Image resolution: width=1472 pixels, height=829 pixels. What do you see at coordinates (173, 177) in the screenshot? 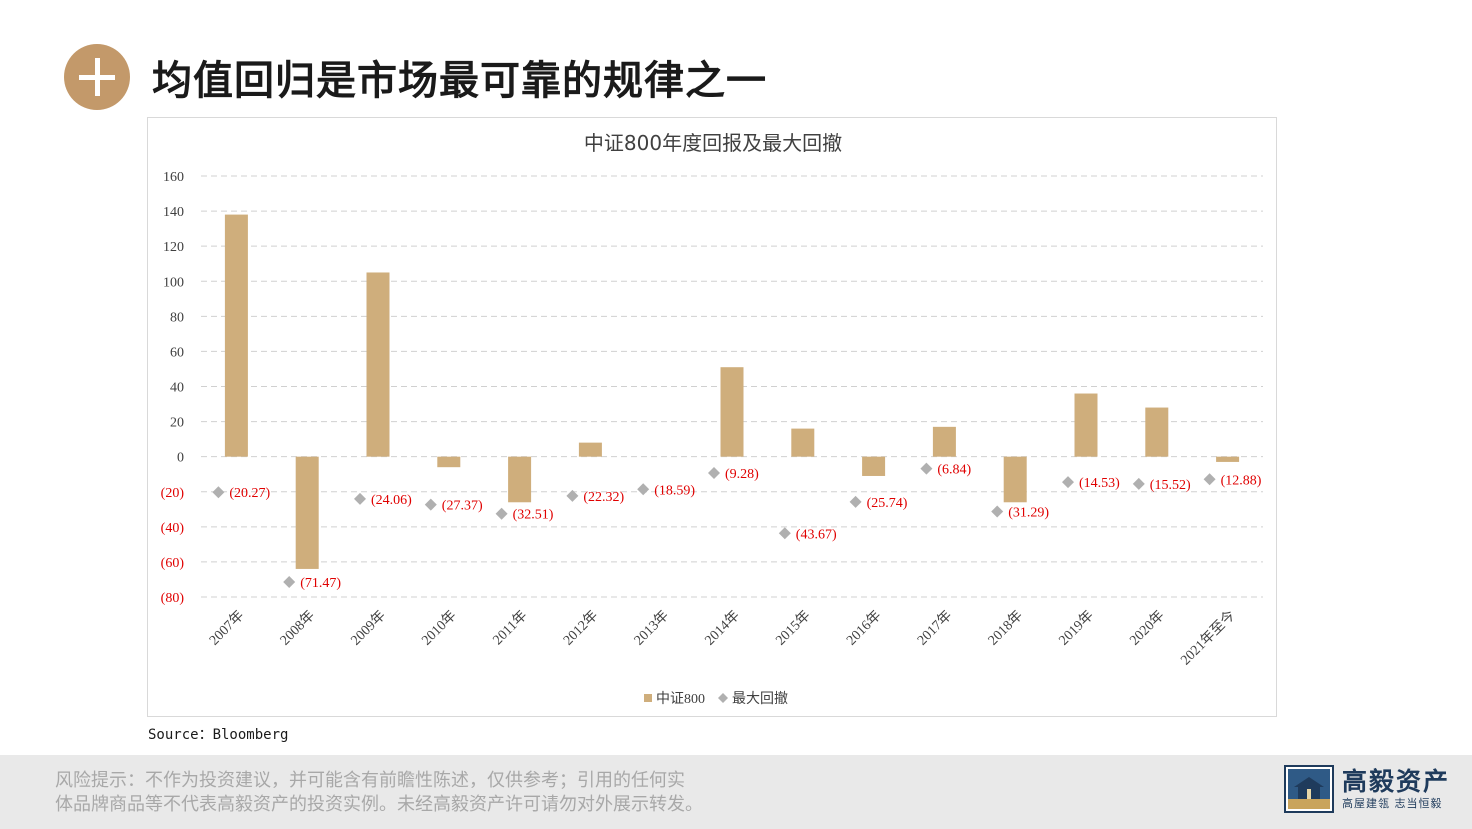
I see `y-tick-label: 160` at bounding box center [173, 177].